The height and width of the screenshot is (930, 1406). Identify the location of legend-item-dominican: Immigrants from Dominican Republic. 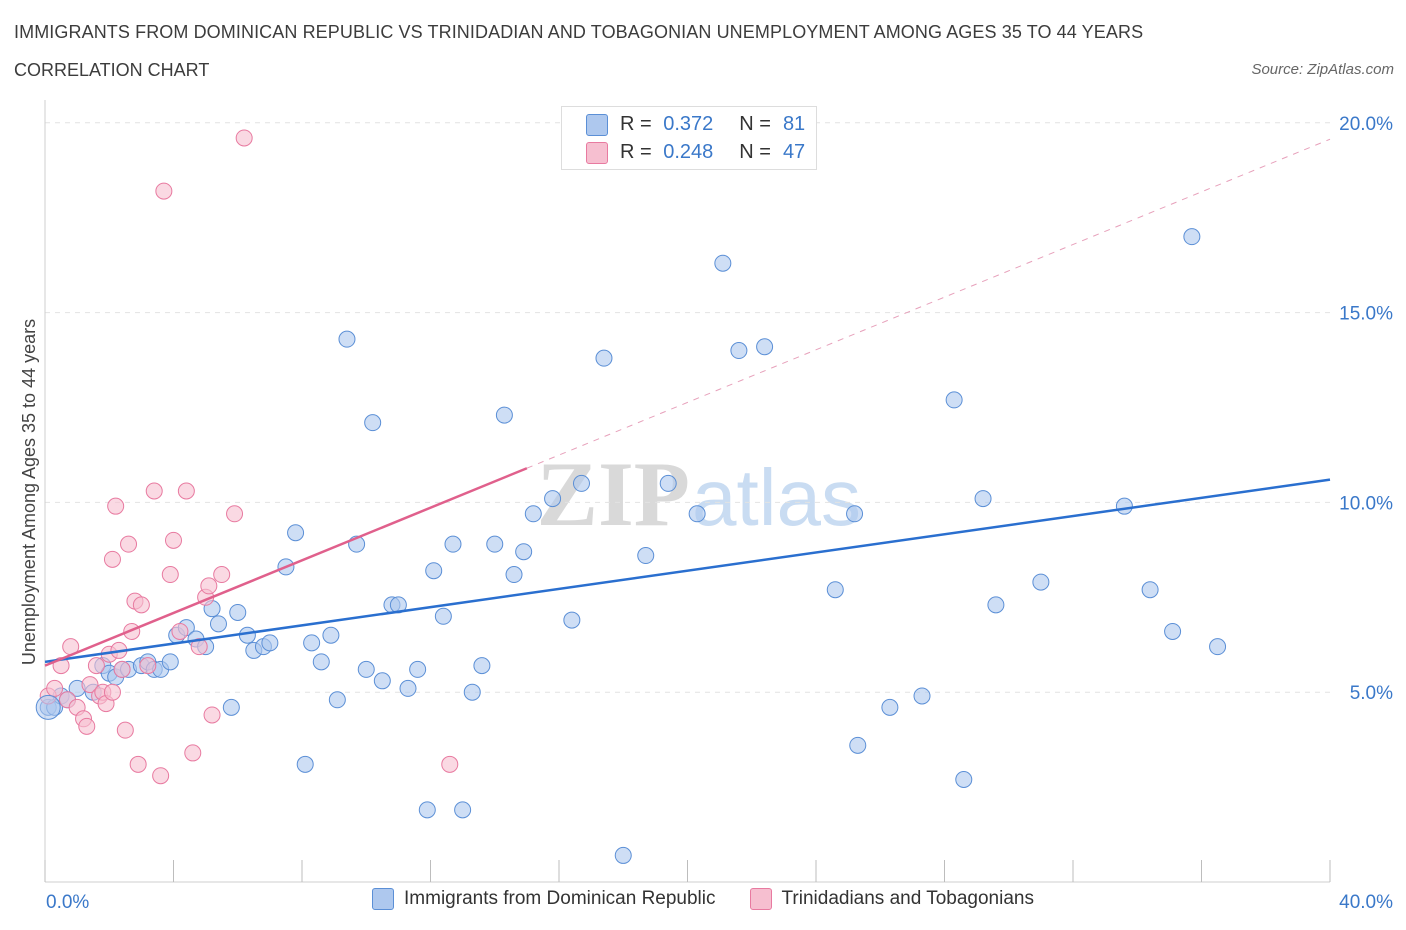
(544, 899).